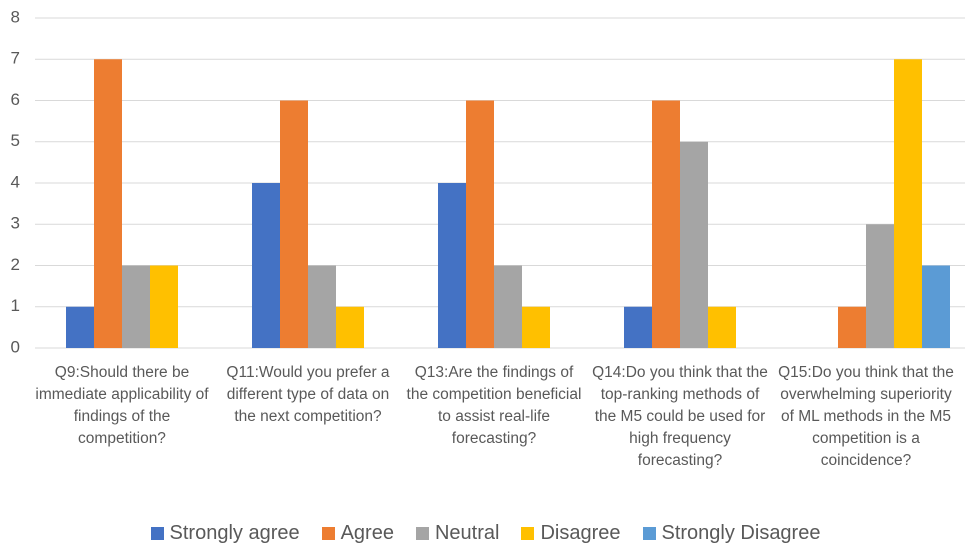  I want to click on legend-label: Agree, so click(367, 533).